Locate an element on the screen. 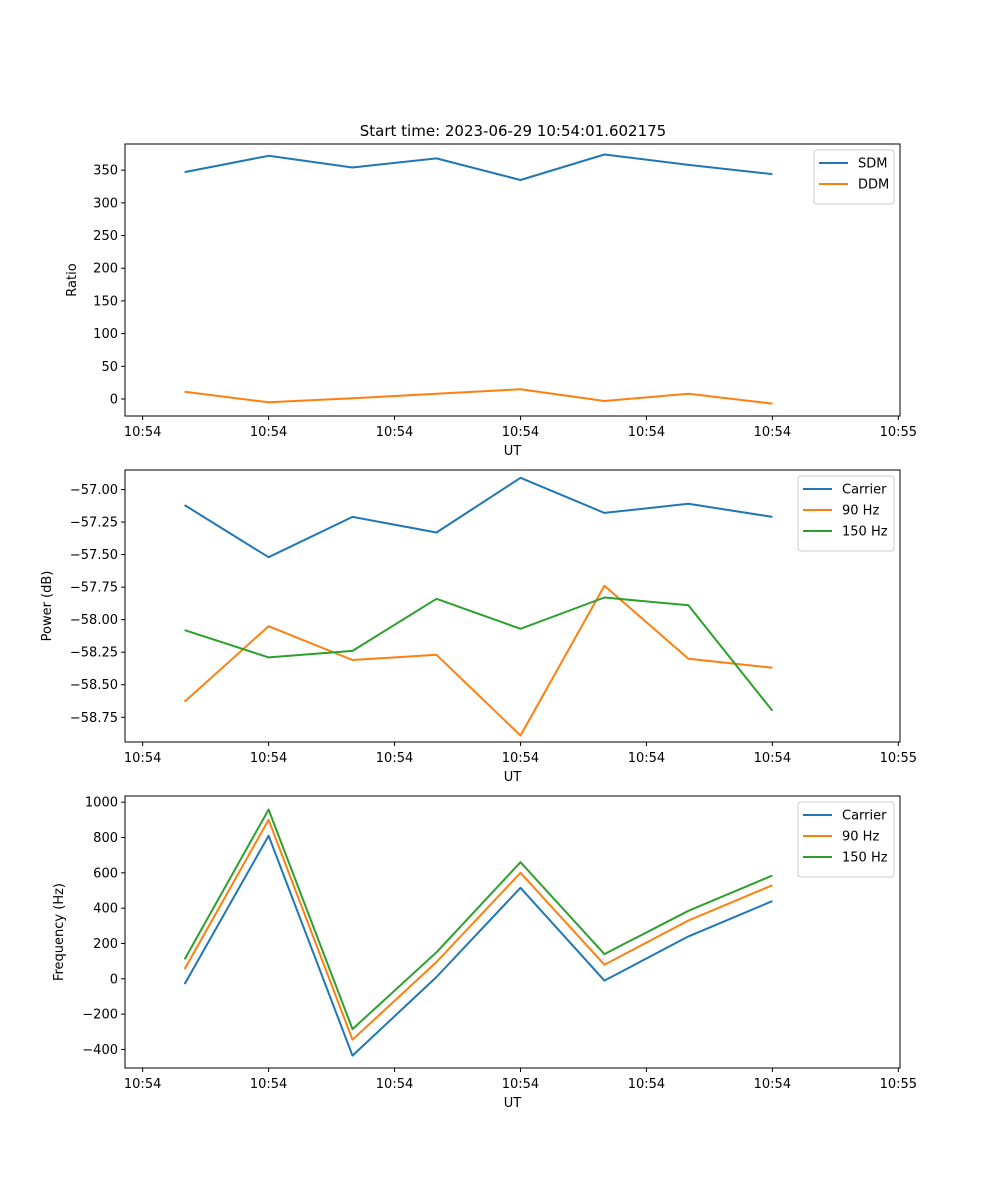 The image size is (1000, 1200). y-tick-label: 50 is located at coordinates (109, 367).